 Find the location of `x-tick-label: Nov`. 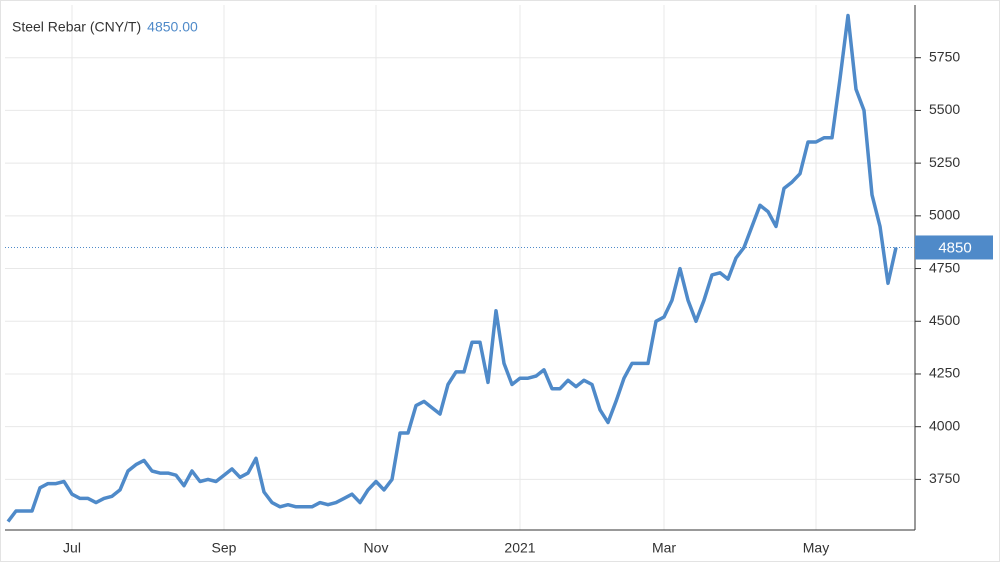

x-tick-label: Nov is located at coordinates (376, 548).